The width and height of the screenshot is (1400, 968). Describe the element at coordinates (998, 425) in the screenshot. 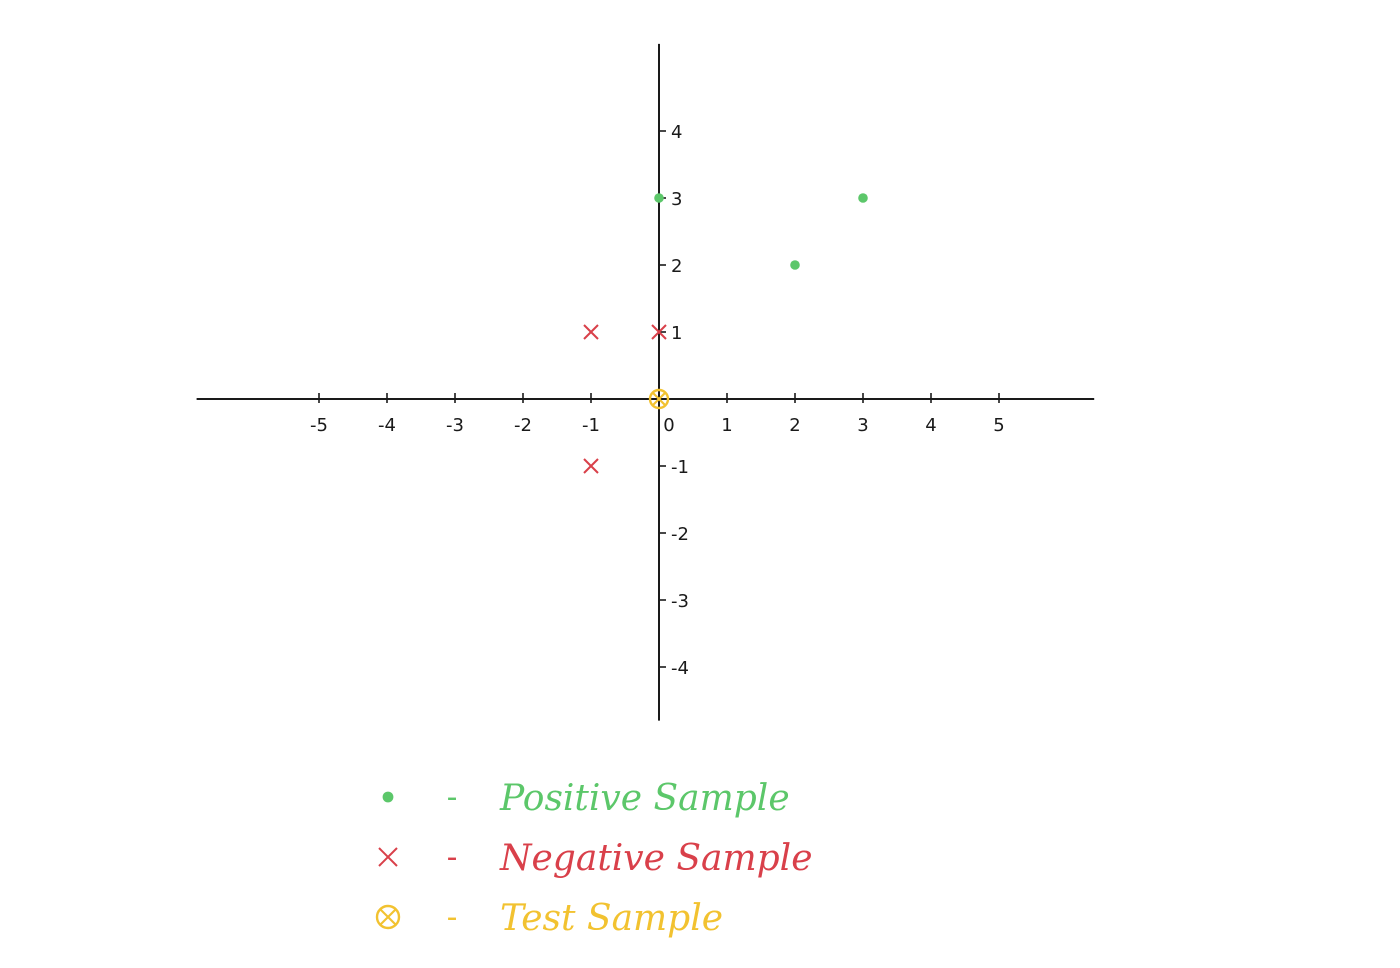

I see `x-tick-label: 5` at that location.